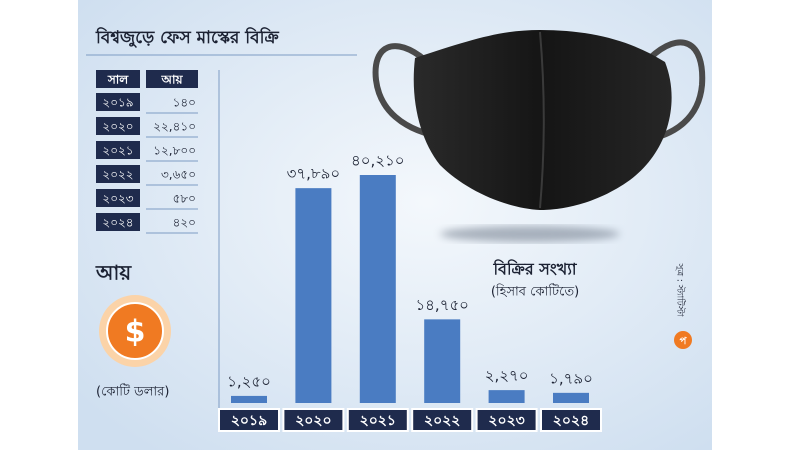 The width and height of the screenshot is (800, 450). I want to click on x-tick-label: ২০২৩, so click(506, 421).